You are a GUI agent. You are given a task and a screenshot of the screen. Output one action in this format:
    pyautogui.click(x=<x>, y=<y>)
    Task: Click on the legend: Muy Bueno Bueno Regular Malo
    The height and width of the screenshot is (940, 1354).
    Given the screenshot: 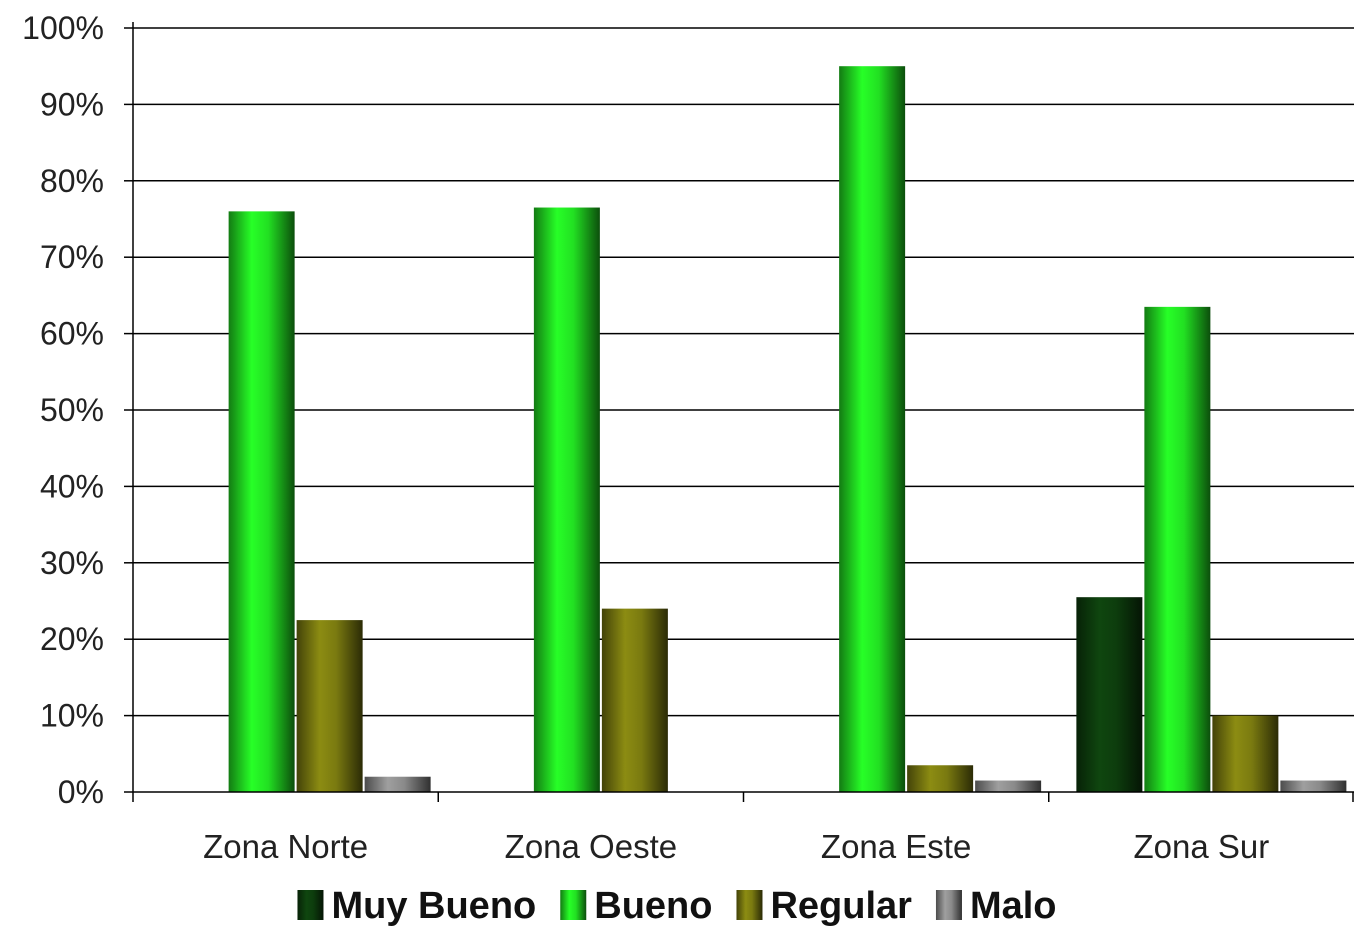 What is the action you would take?
    pyautogui.click(x=677, y=906)
    